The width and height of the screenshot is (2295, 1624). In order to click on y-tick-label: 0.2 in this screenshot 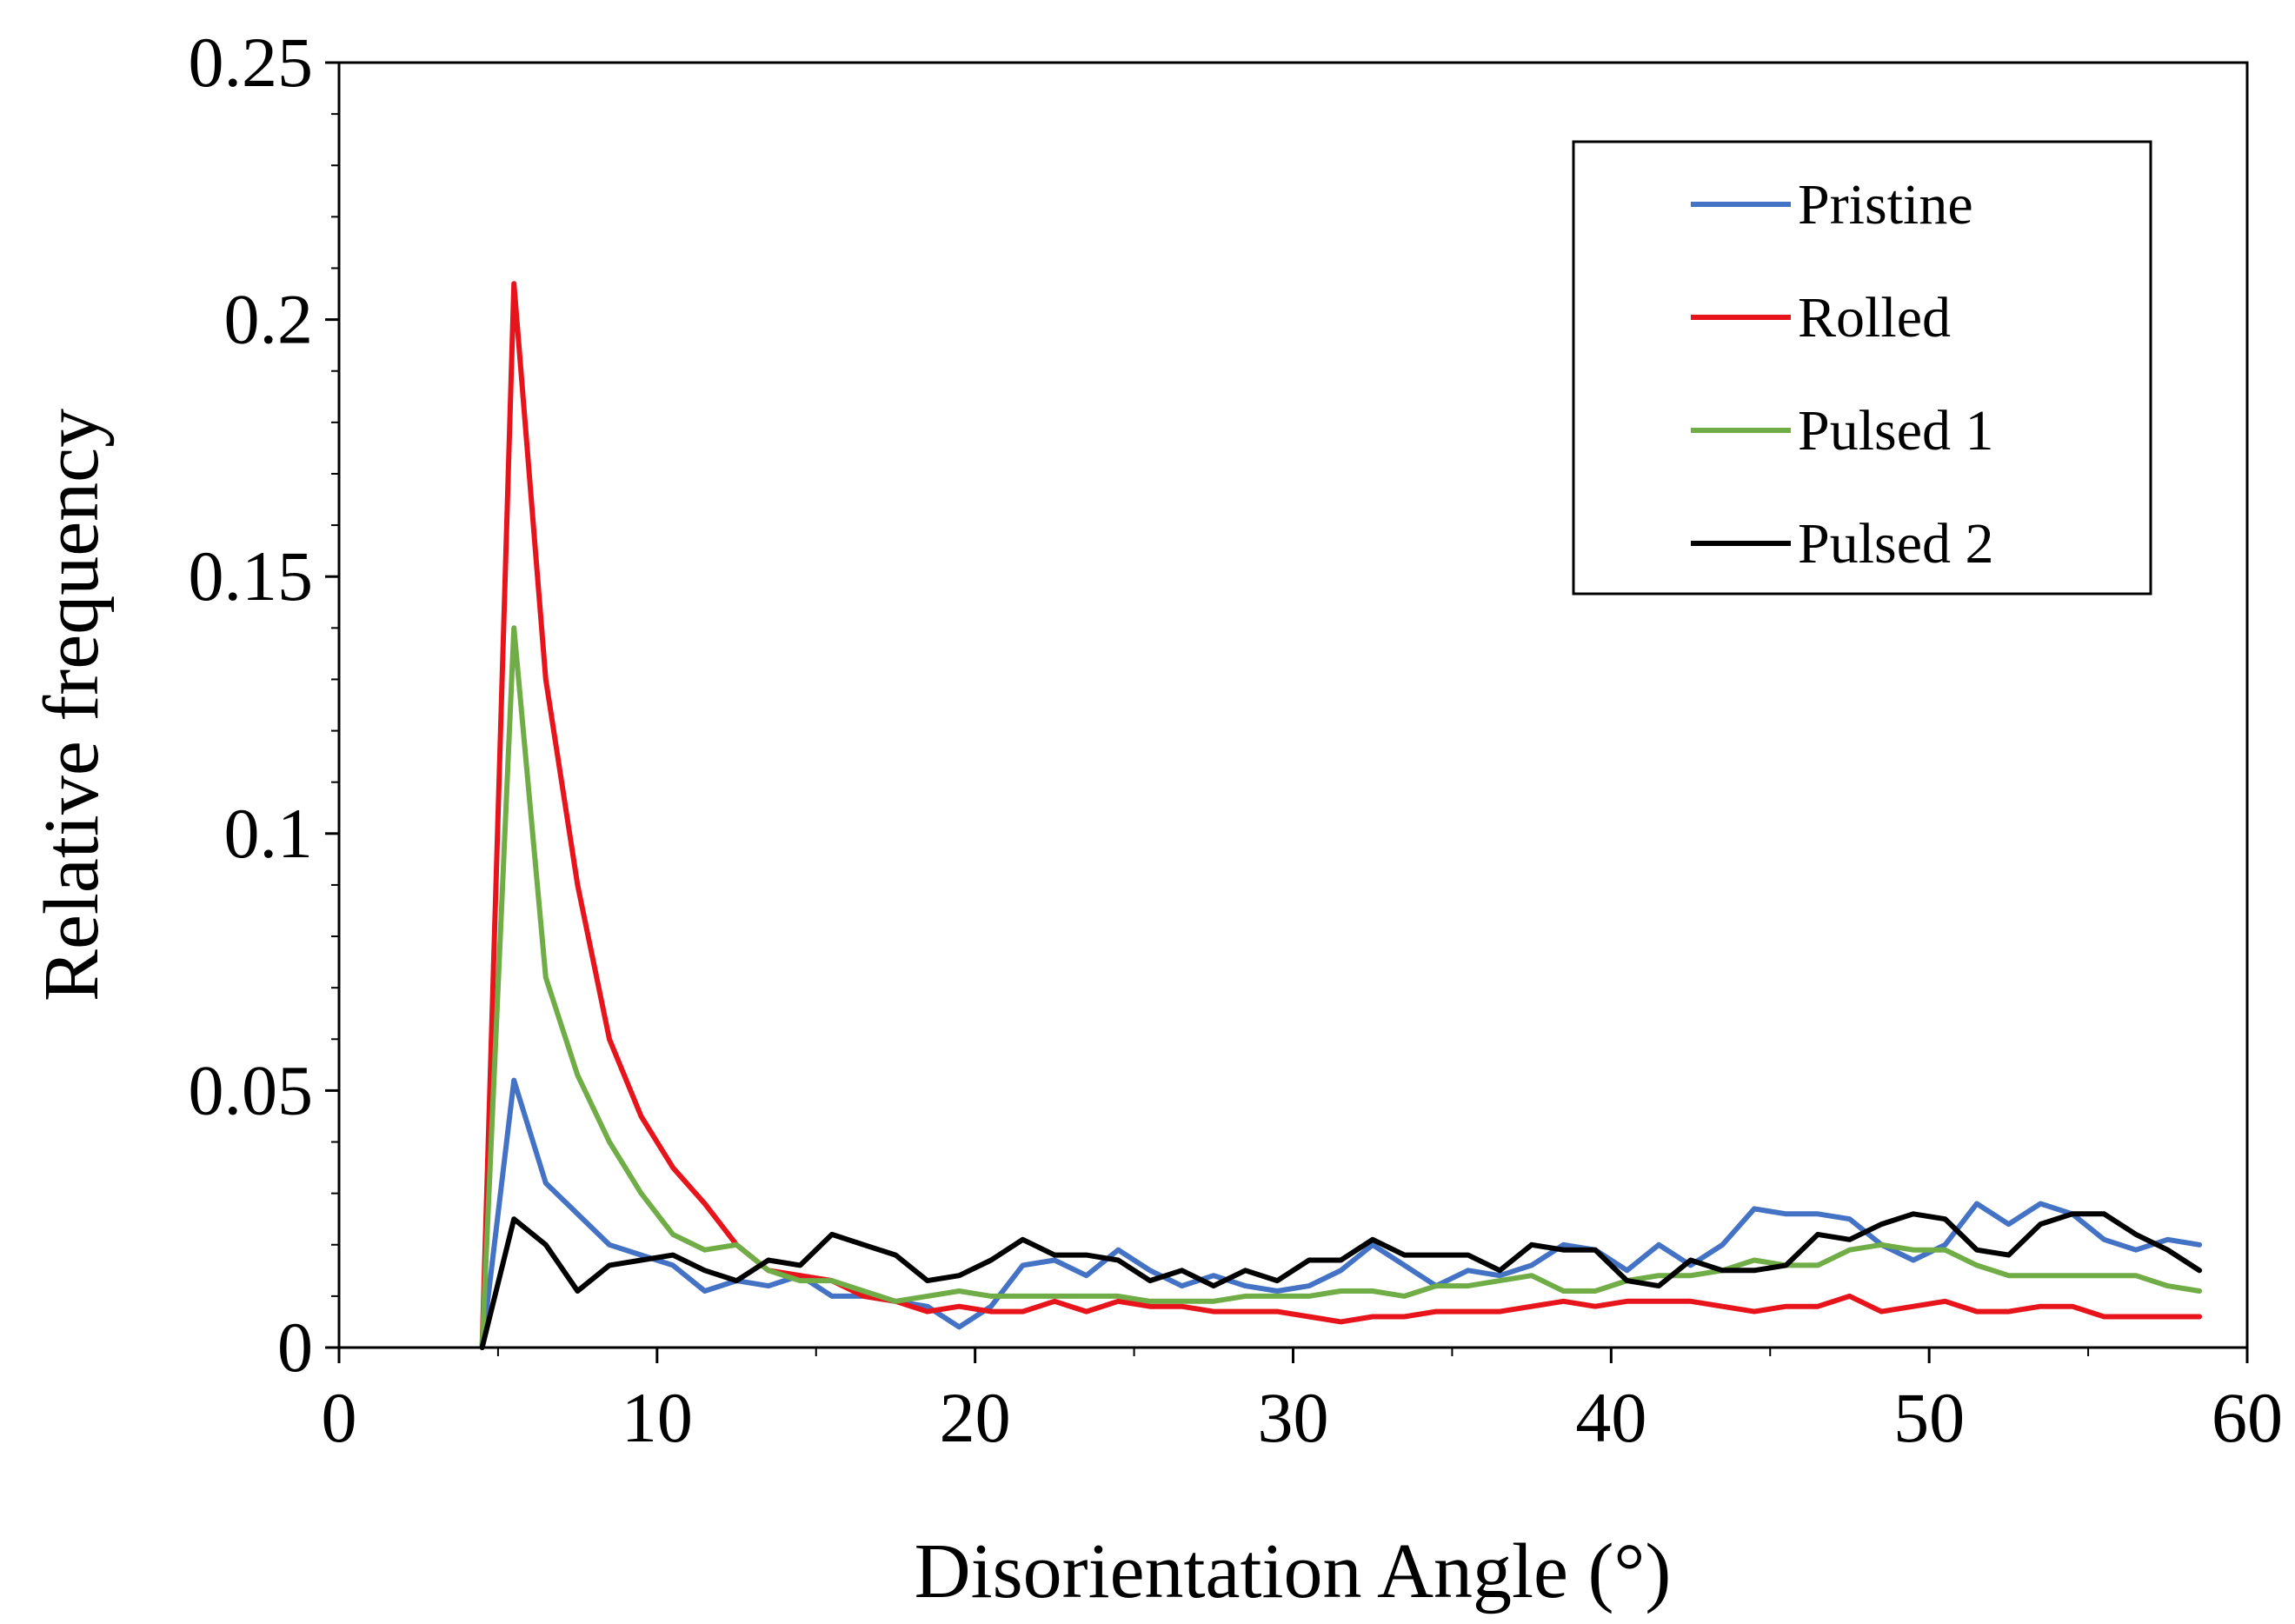, I will do `click(269, 319)`.